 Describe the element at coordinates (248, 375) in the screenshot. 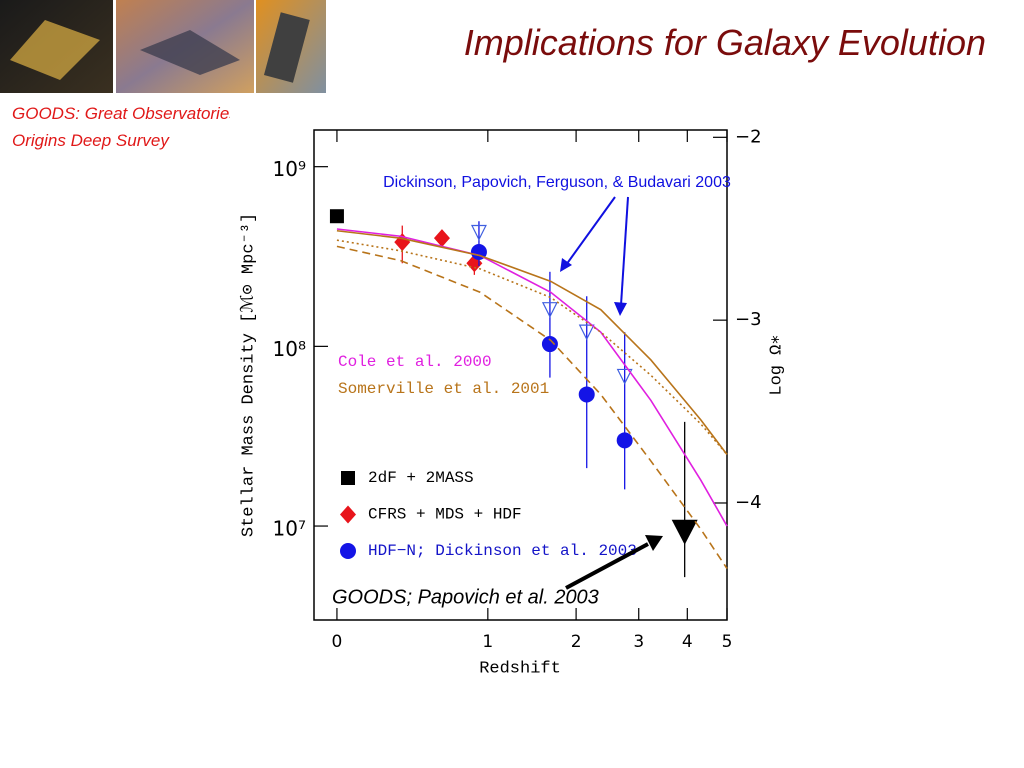

I see `y-axis-label: Stellar Mass Density [ℳ⊙ Mpc⁻³]` at that location.